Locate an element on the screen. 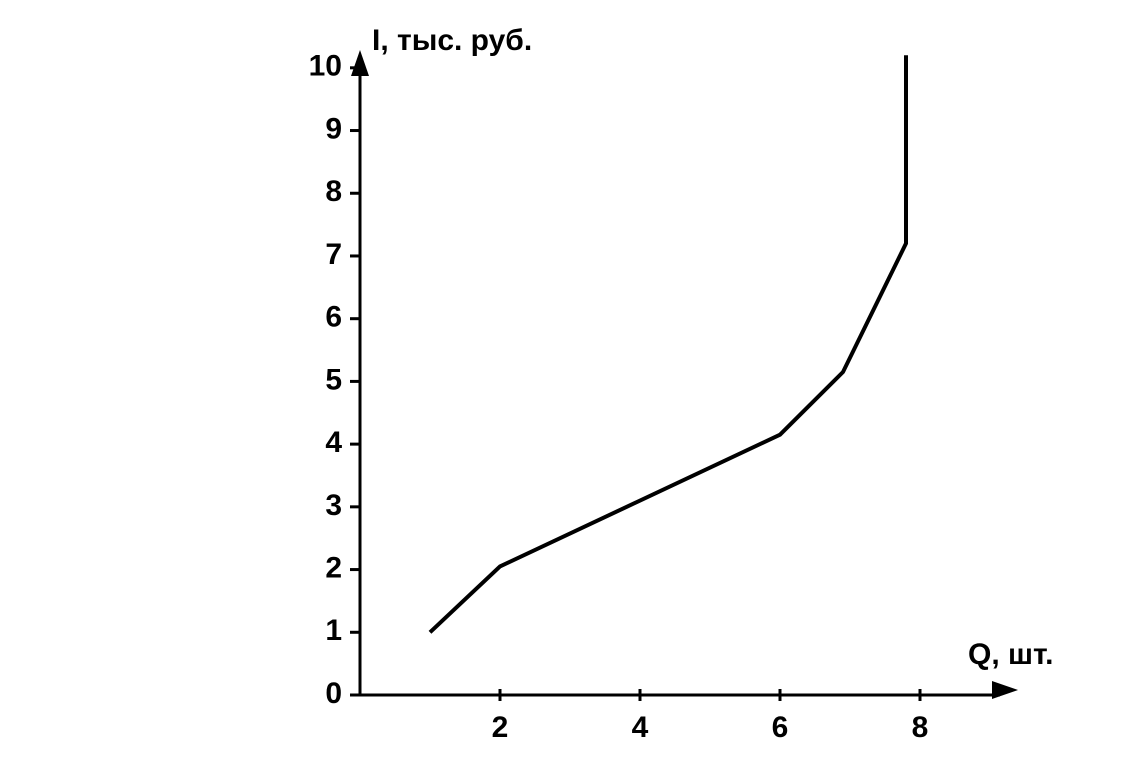 This screenshot has width=1133, height=781. y-axis-arrow is located at coordinates (360, 63).